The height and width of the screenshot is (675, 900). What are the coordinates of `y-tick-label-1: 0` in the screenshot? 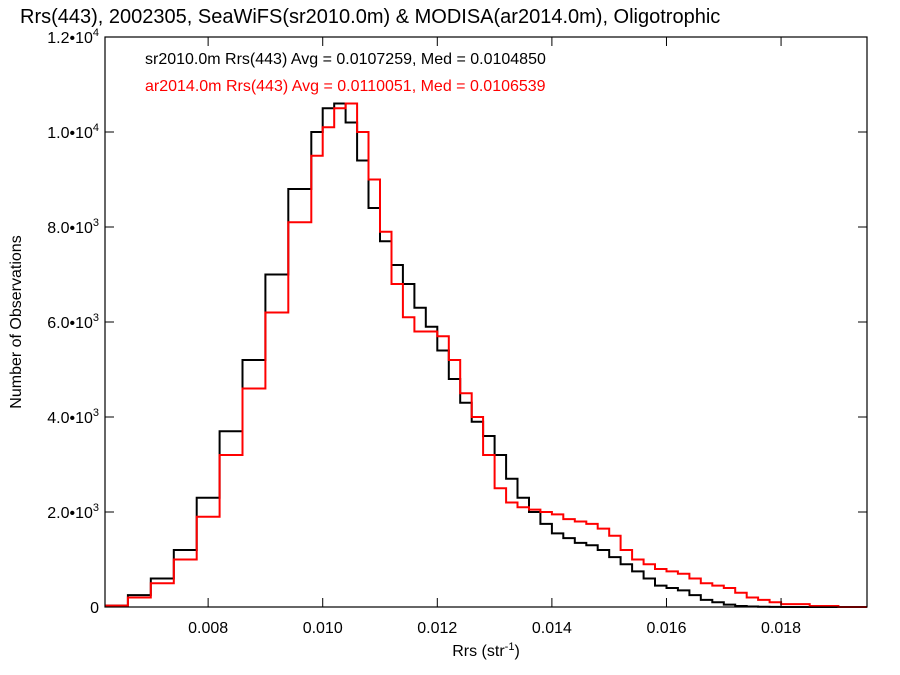 It's located at (94, 608).